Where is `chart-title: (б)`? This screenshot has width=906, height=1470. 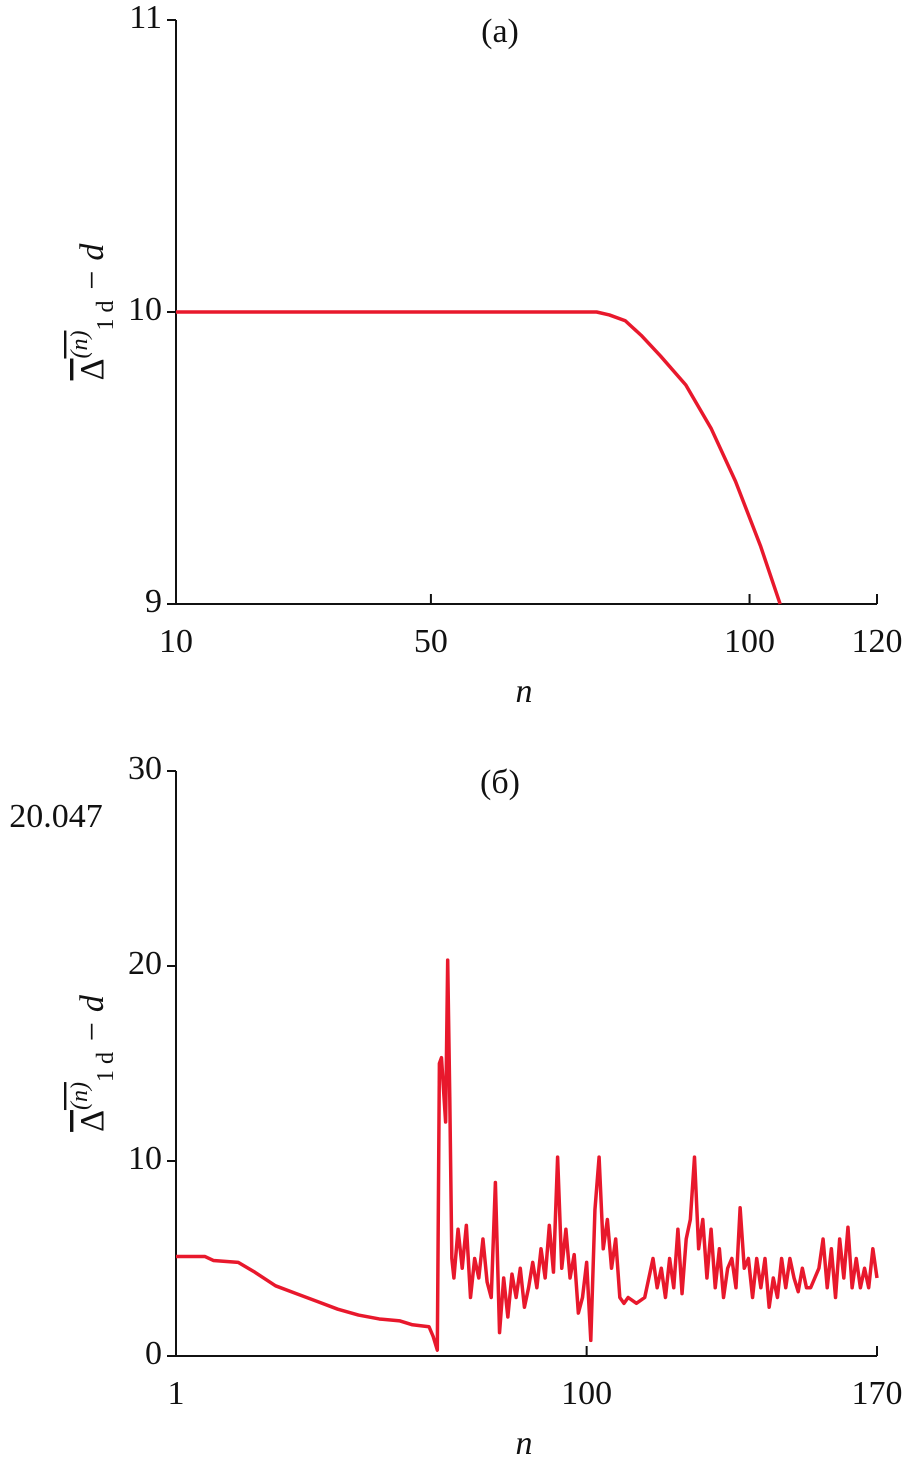
chart-title: (б) is located at coordinates (500, 782).